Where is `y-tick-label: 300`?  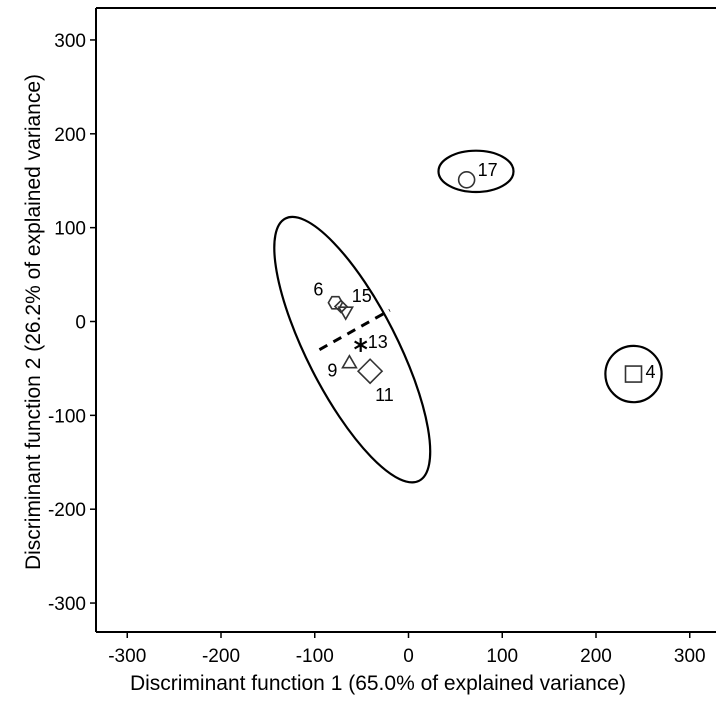
y-tick-label: 300 is located at coordinates (70, 41).